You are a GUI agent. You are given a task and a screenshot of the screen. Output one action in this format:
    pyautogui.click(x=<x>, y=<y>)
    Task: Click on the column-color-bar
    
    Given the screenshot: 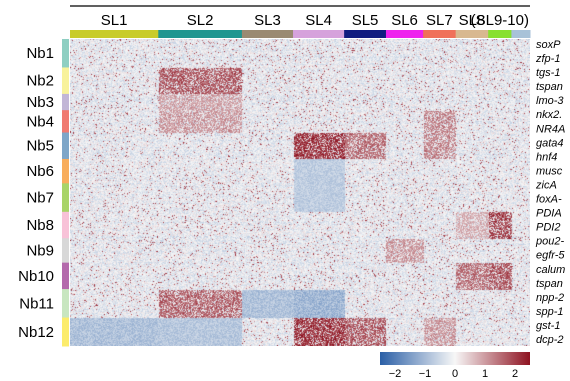 What is the action you would take?
    pyautogui.click(x=300, y=34)
    